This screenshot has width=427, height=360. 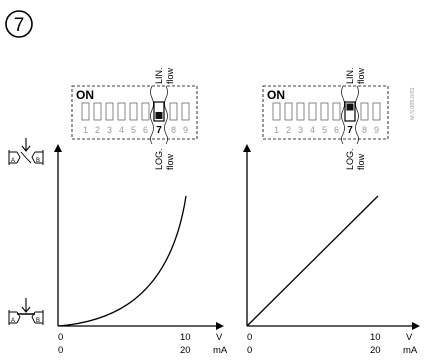 What do you see at coordinates (249, 337) in the screenshot?
I see `x-origin-volt-lin: 0` at bounding box center [249, 337].